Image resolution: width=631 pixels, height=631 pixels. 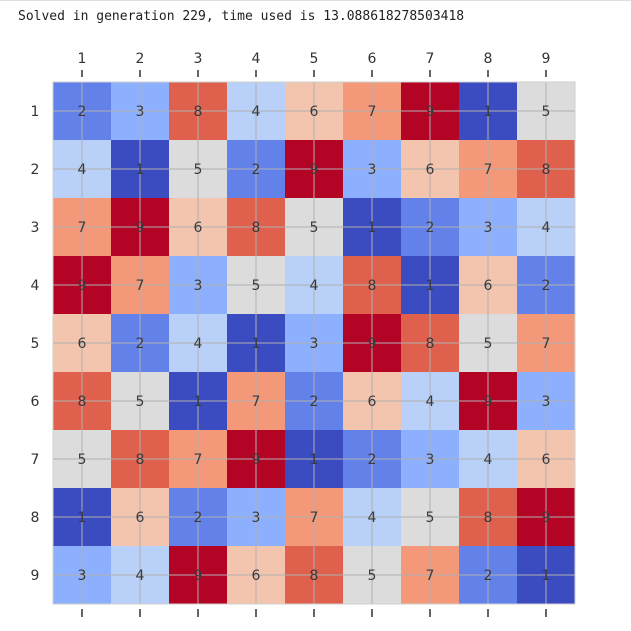 I want to click on x-tick-label-top: 7, so click(x=430, y=59).